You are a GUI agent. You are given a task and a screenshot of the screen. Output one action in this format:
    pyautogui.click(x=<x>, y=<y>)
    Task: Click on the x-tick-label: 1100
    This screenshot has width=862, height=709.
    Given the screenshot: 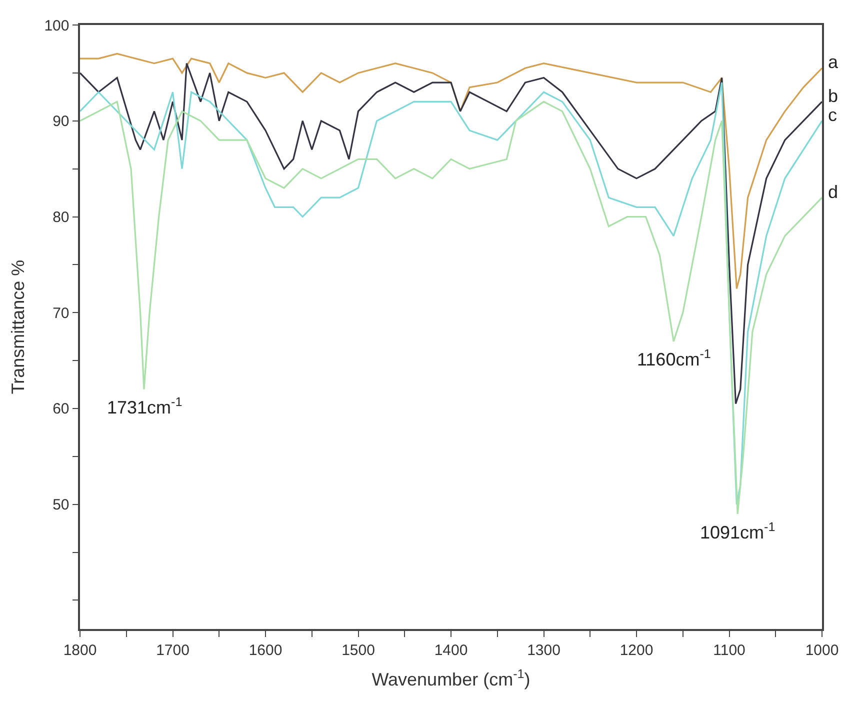 What is the action you would take?
    pyautogui.click(x=729, y=650)
    